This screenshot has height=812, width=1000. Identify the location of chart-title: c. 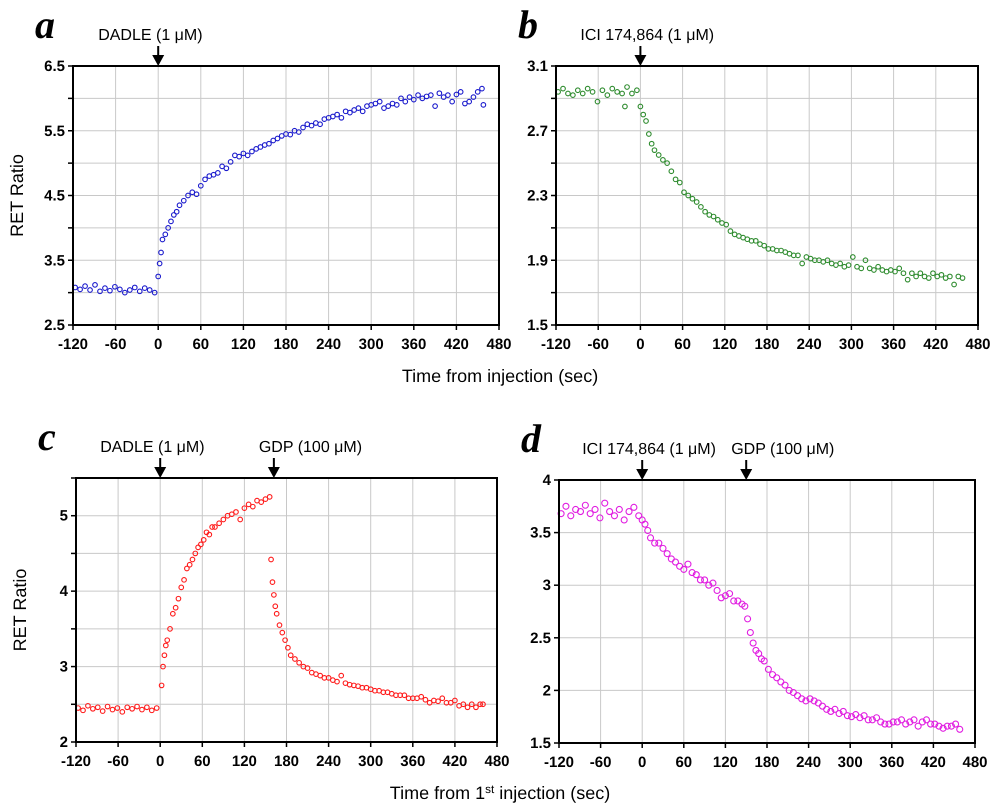
(47, 436).